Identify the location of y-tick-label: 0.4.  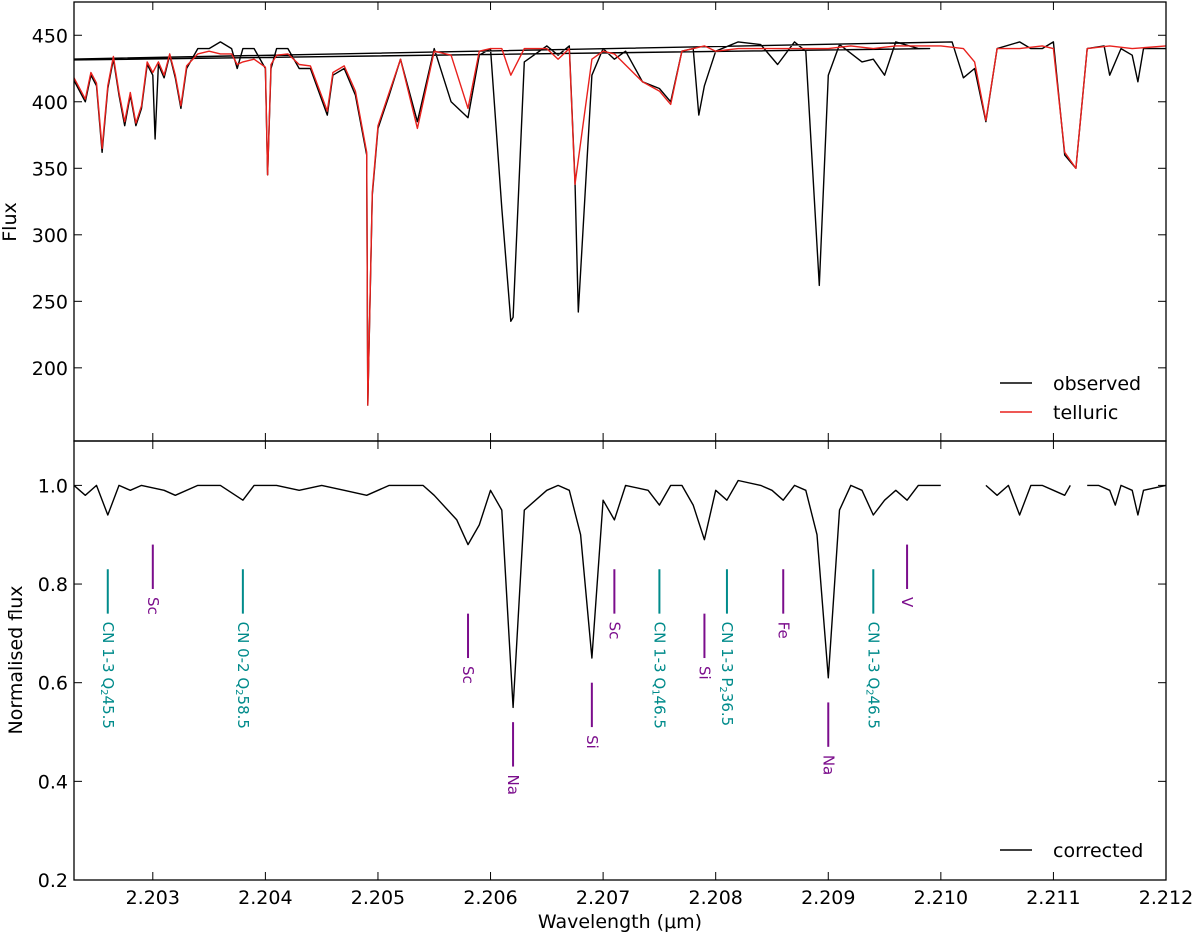
(53, 782).